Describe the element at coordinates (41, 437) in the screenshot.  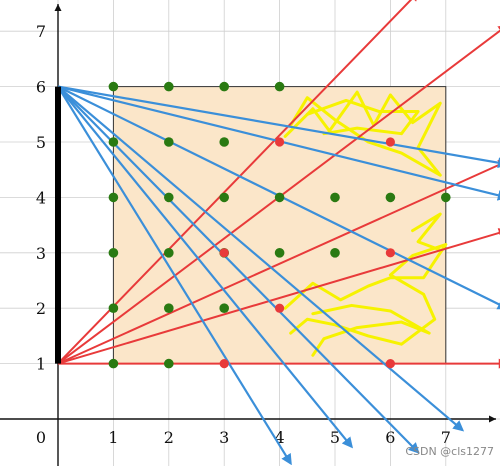
I see `origin-label: 0` at that location.